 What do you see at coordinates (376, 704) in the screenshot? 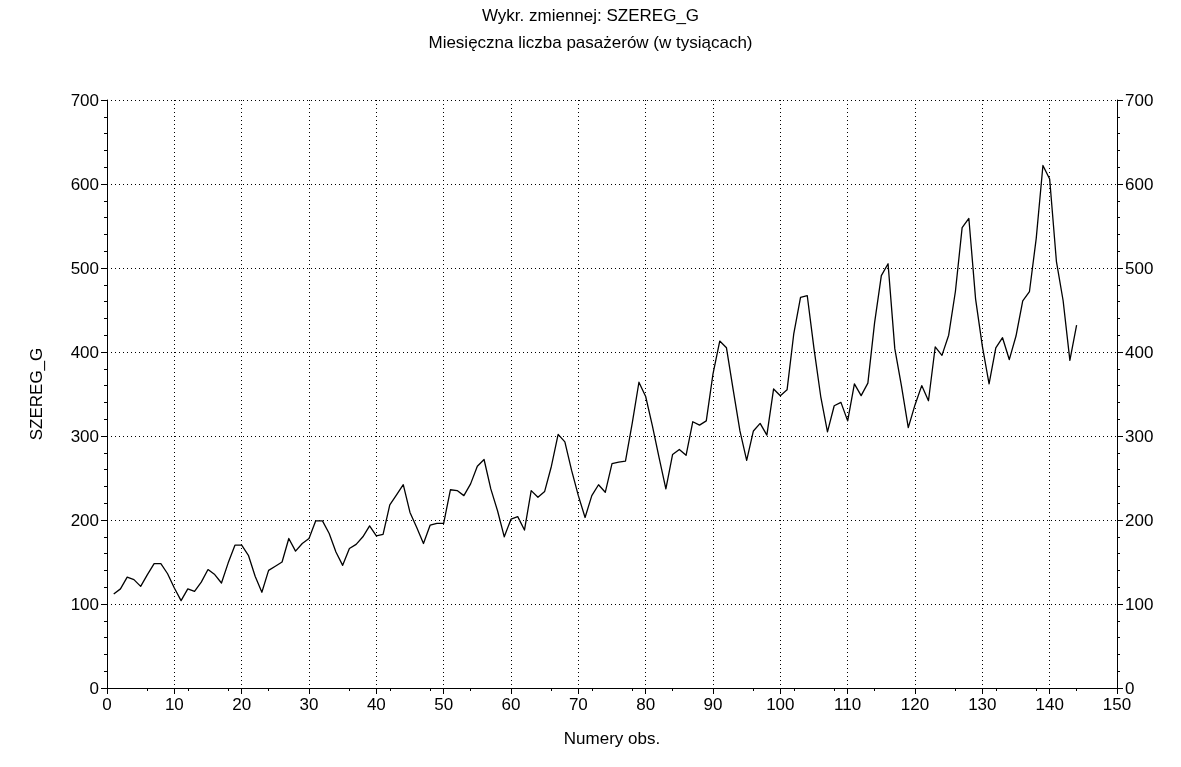
I see `x-tick-label: 40` at bounding box center [376, 704].